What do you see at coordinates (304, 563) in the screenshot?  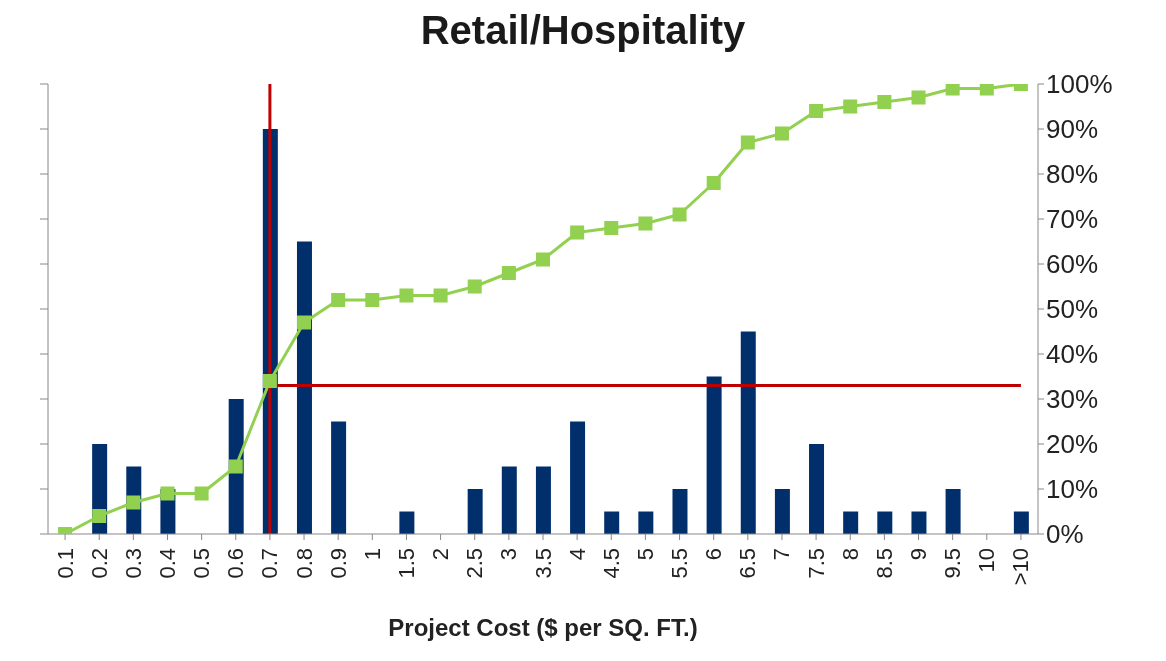 I see `x-tick-label: 0.8` at bounding box center [304, 563].